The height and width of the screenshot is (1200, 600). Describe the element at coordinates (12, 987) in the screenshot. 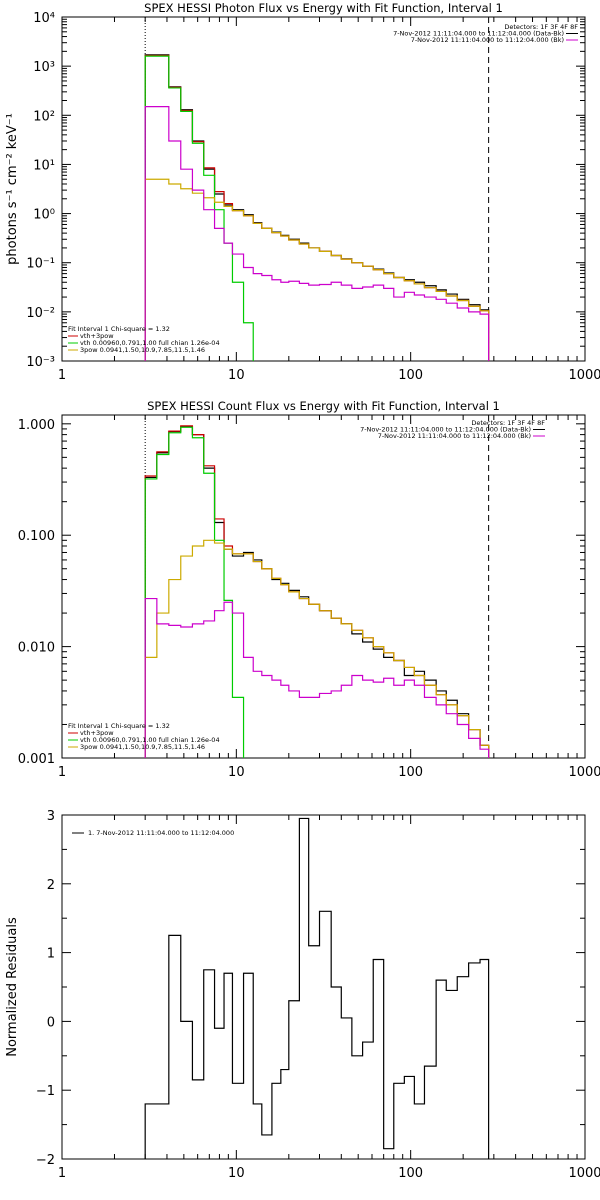

I see `y-axis-label: Normalized Residuals` at that location.